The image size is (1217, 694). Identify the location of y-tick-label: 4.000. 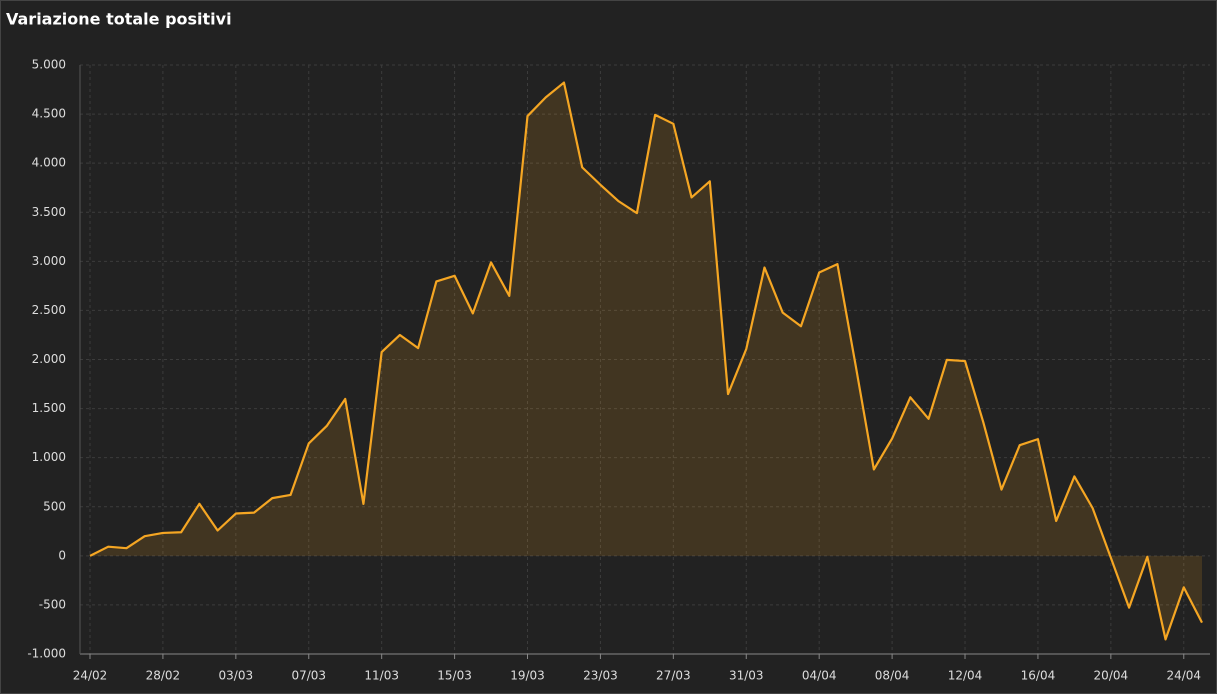
(49, 163).